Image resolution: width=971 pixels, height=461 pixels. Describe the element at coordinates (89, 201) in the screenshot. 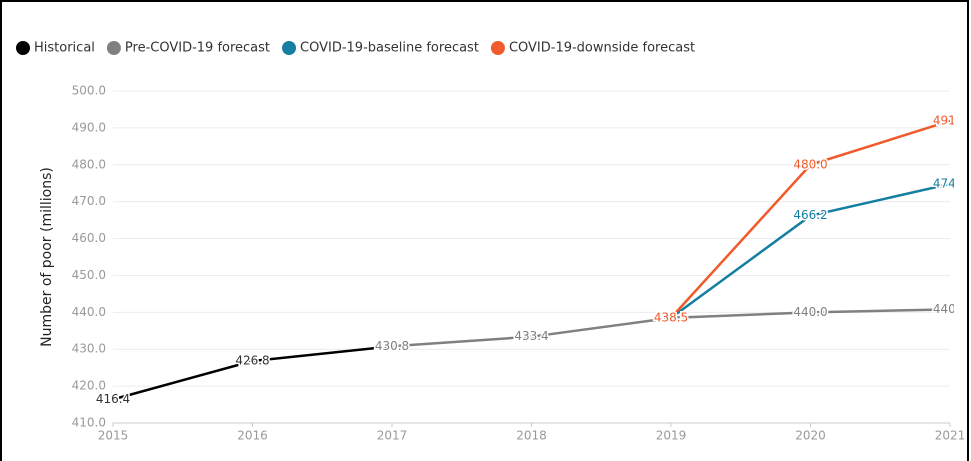

I see `y-tick-label: 470.0` at that location.